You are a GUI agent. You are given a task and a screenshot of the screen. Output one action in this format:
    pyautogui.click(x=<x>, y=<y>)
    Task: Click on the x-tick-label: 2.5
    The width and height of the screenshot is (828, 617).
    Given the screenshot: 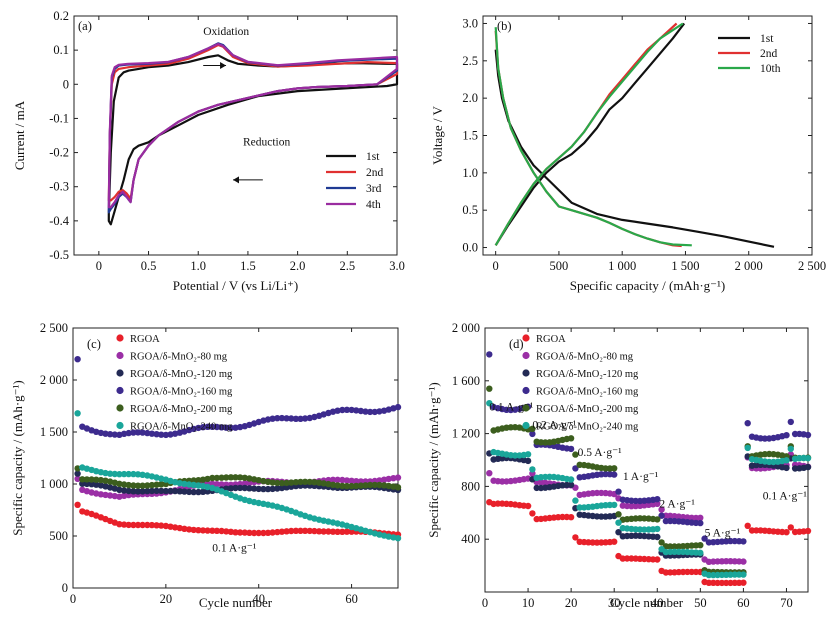 What is the action you would take?
    pyautogui.click(x=347, y=266)
    